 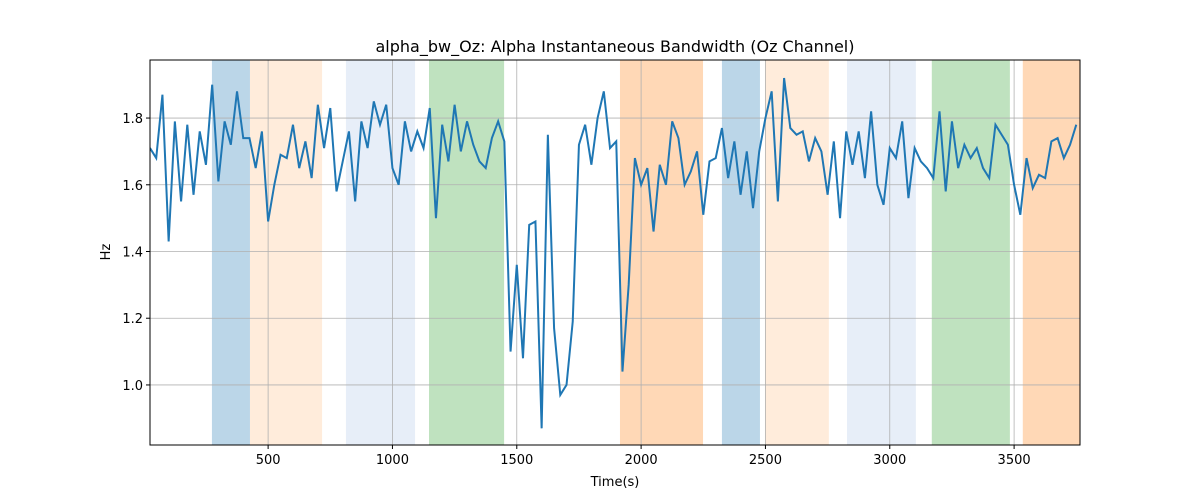 I want to click on y-tick-label: 1.0, so click(x=132, y=386).